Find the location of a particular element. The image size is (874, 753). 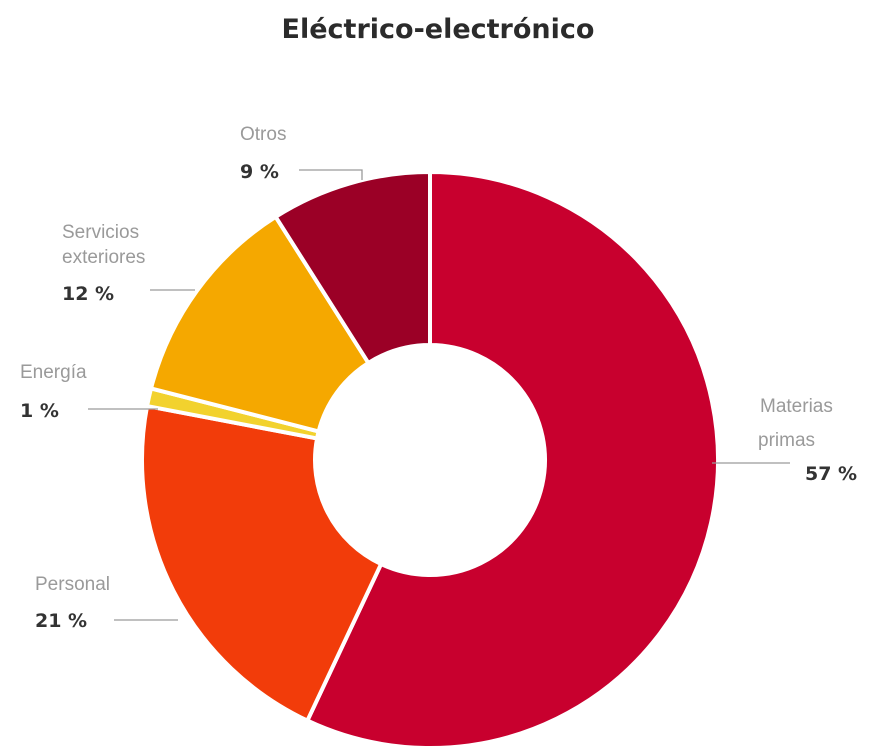

value-label-energia: 1 % is located at coordinates (39, 411).